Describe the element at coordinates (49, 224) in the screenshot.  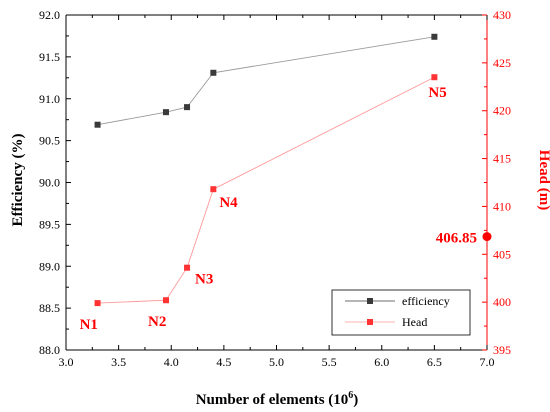
I see `y-left-tick-label: 89.5` at that location.